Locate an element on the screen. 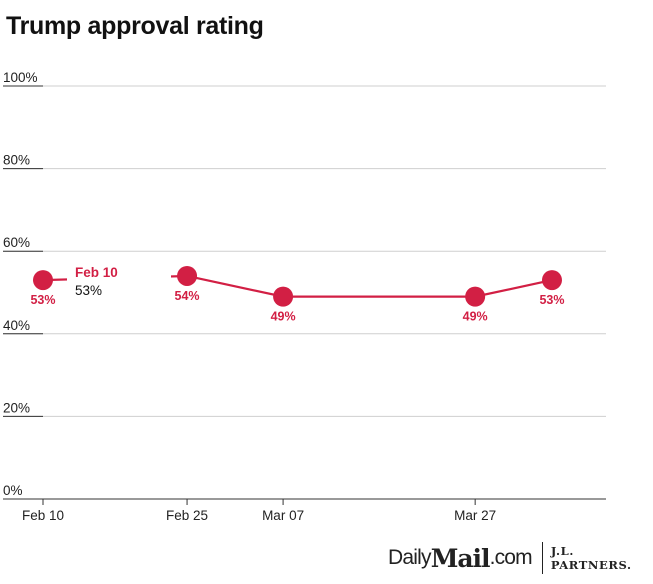  y-tick-label: 20% is located at coordinates (16, 407).